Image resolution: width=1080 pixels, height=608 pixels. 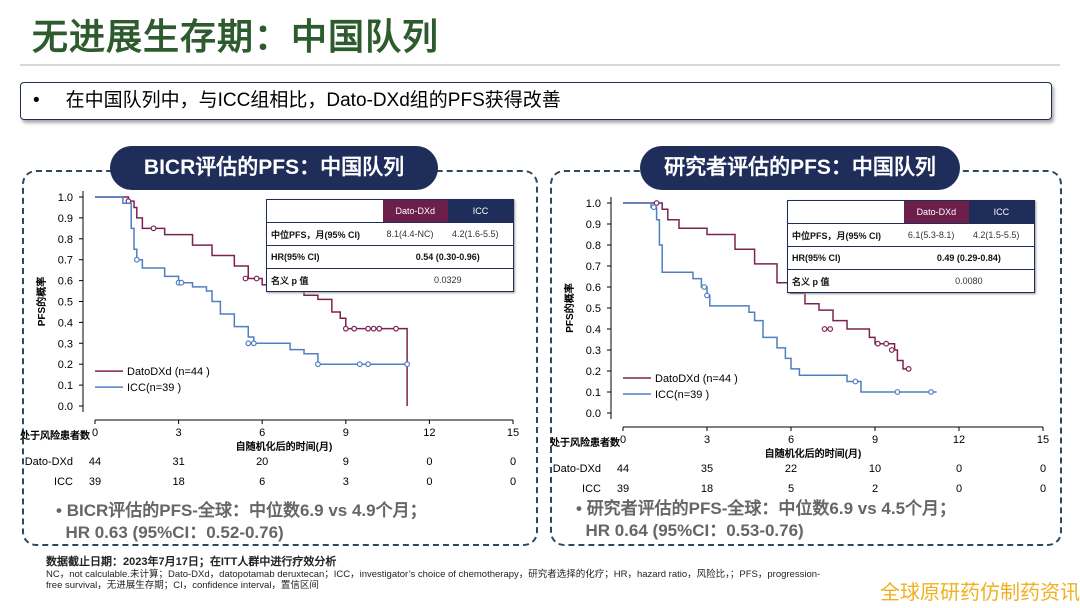 I want to click on hr-value: 0.49 (0.29-0.84), so click(x=968, y=258).